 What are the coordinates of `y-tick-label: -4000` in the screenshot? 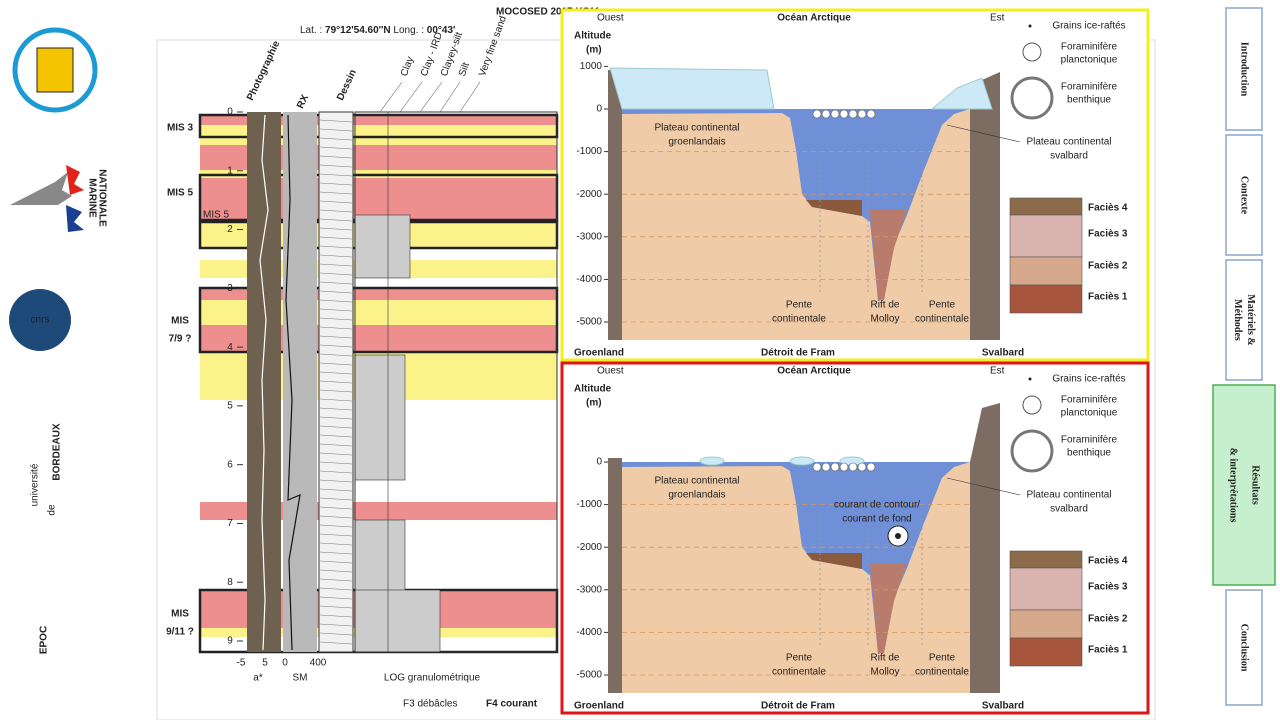 It's located at (589, 279).